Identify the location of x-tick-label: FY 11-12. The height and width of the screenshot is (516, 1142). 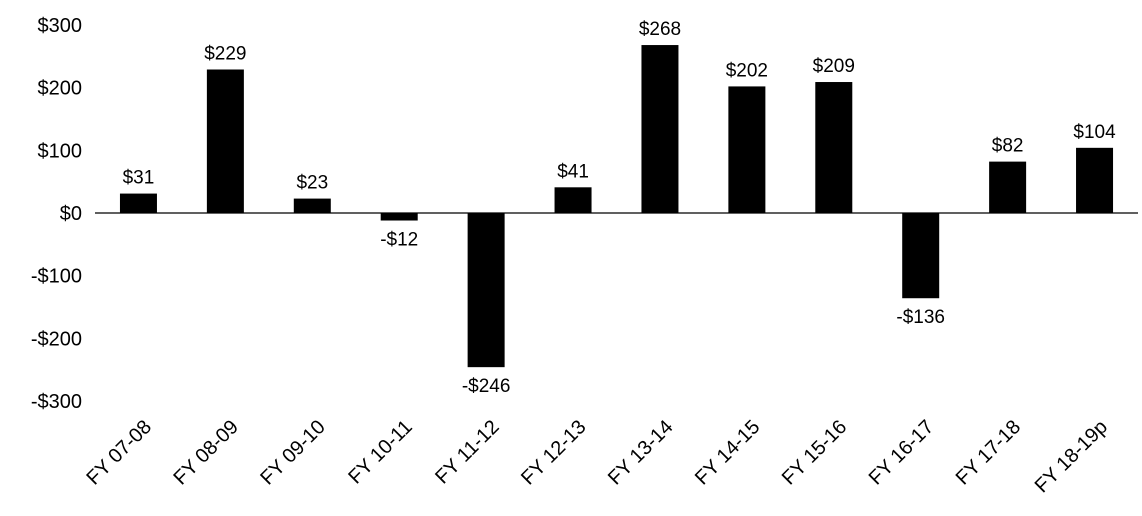
(467, 452).